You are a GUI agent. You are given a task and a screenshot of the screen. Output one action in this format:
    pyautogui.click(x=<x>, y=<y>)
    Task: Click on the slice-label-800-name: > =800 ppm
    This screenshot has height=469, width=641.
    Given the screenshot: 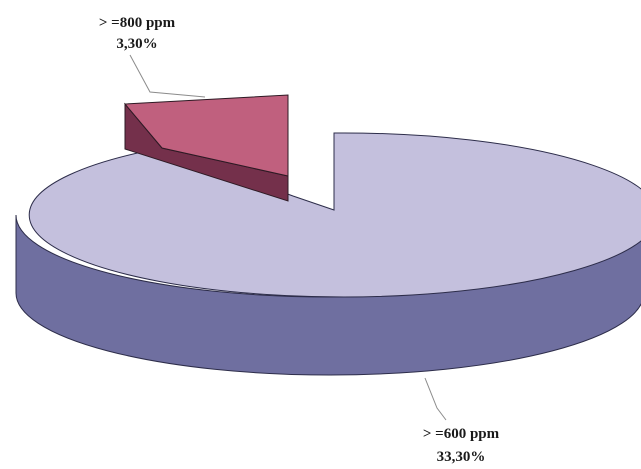 What is the action you would take?
    pyautogui.click(x=137, y=23)
    